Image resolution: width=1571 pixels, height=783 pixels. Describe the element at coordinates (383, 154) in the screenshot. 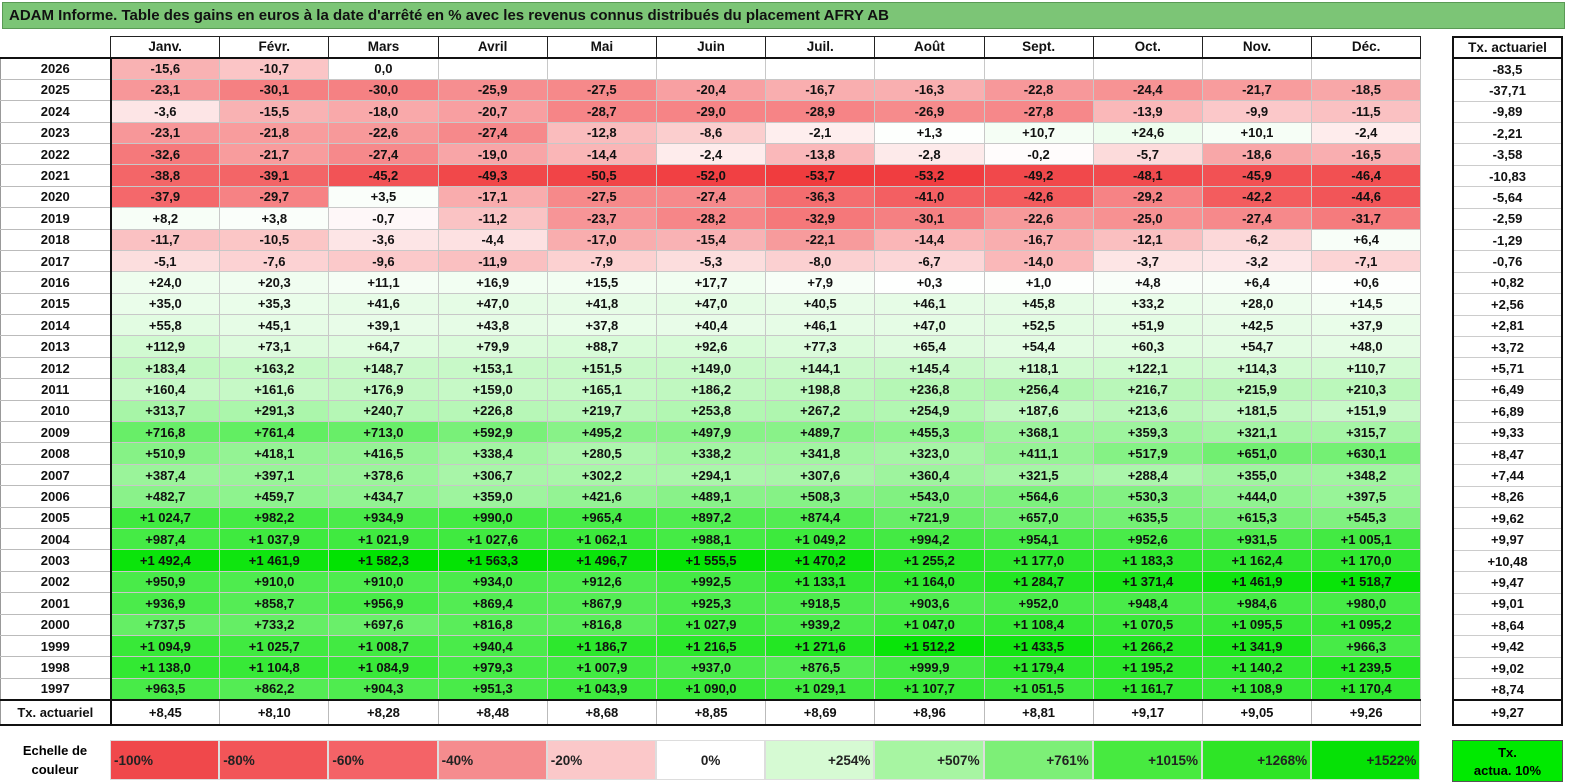

I see `gain-cell: -27,4` at that location.